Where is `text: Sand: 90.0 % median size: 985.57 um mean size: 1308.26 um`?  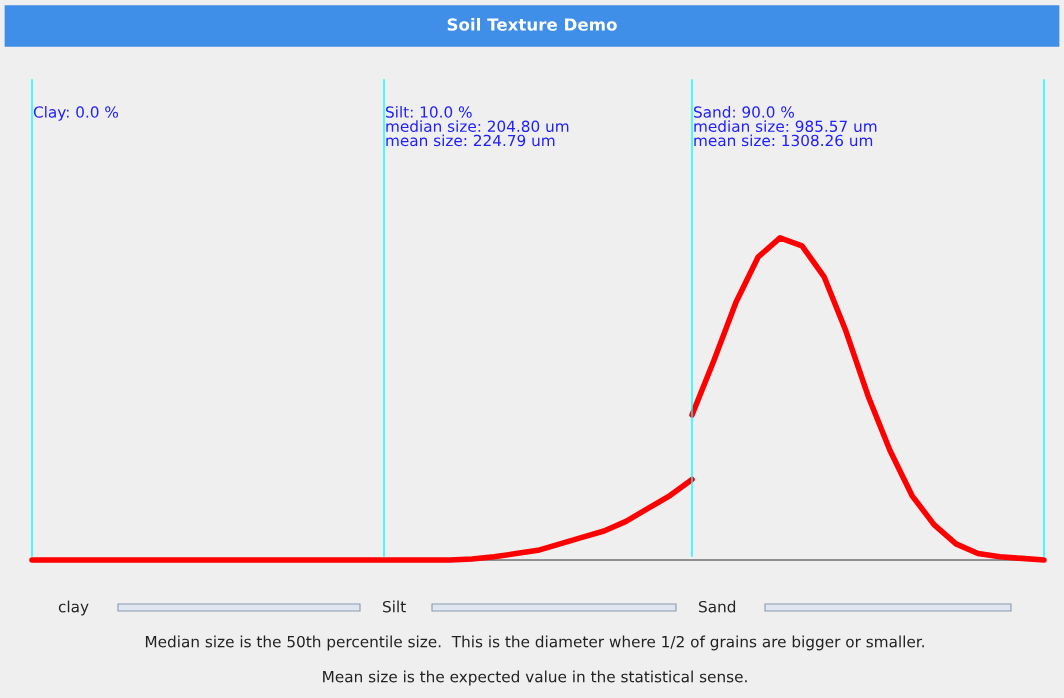
text: Sand: 90.0 % median size: 985.57 um mean size: 1308.26 um is located at coordinates (785, 126).